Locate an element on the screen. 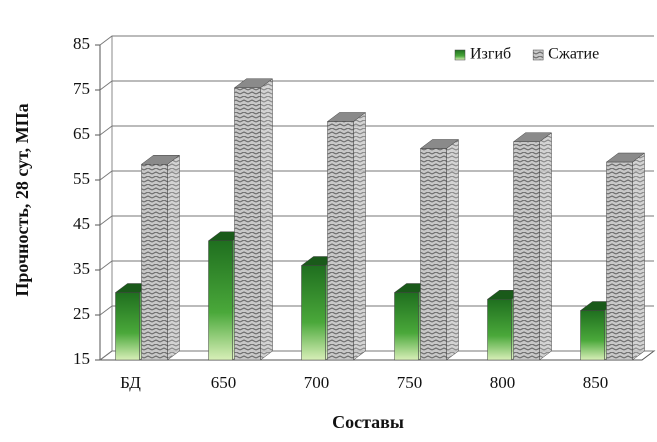 The width and height of the screenshot is (657, 442). x-tick-label: 650 is located at coordinates (224, 382).